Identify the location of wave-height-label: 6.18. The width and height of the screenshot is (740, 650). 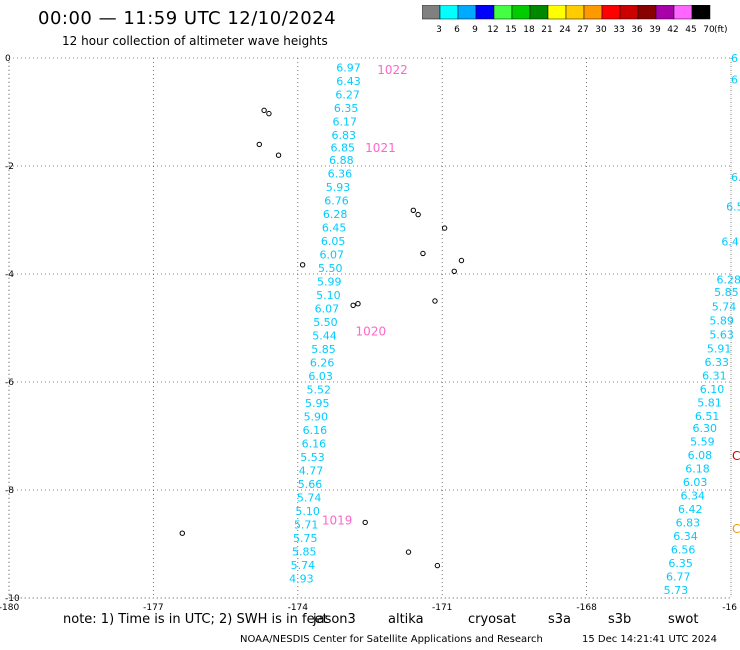
(697, 468).